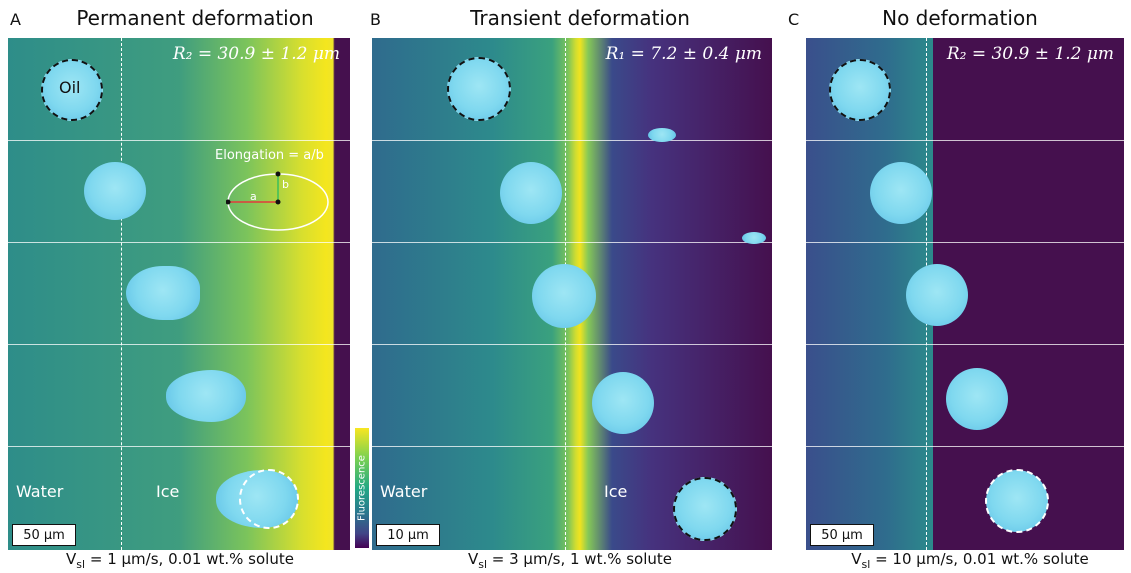 Image resolution: width=1131 pixels, height=573 pixels. I want to click on oil-droplet, so click(72, 90).